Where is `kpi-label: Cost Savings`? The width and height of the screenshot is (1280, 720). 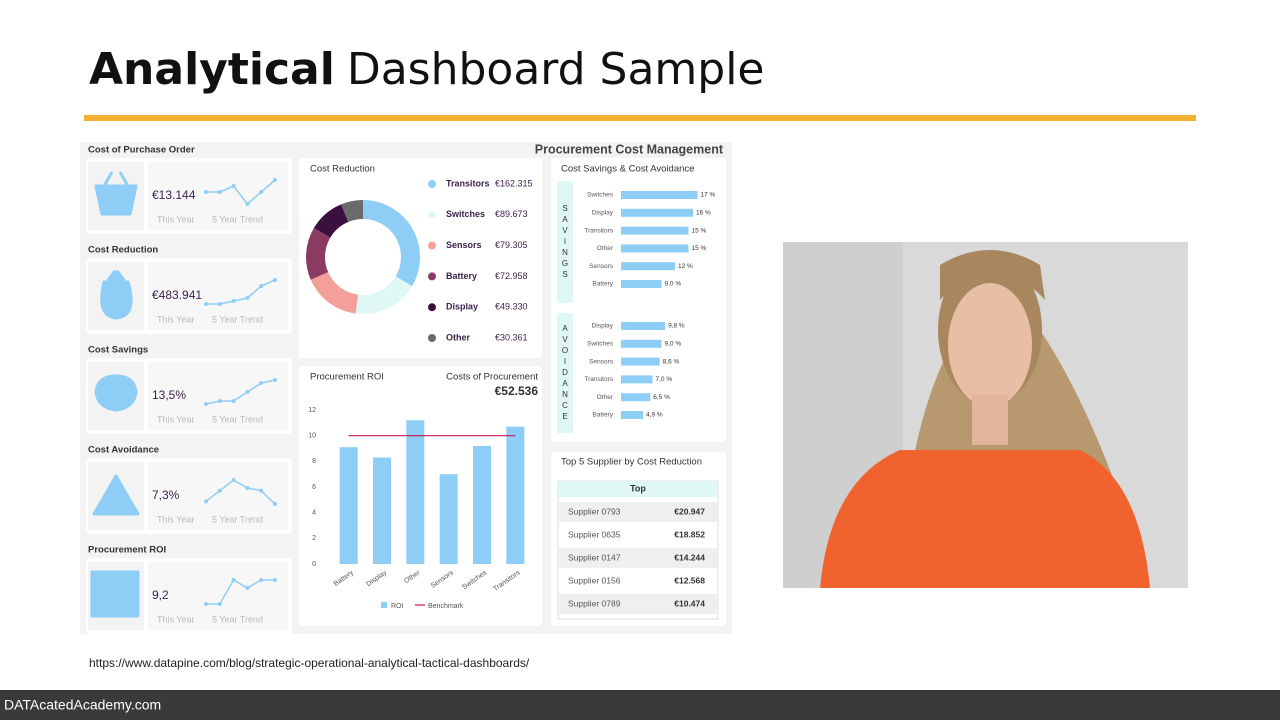
kpi-label: Cost Savings is located at coordinates (118, 350).